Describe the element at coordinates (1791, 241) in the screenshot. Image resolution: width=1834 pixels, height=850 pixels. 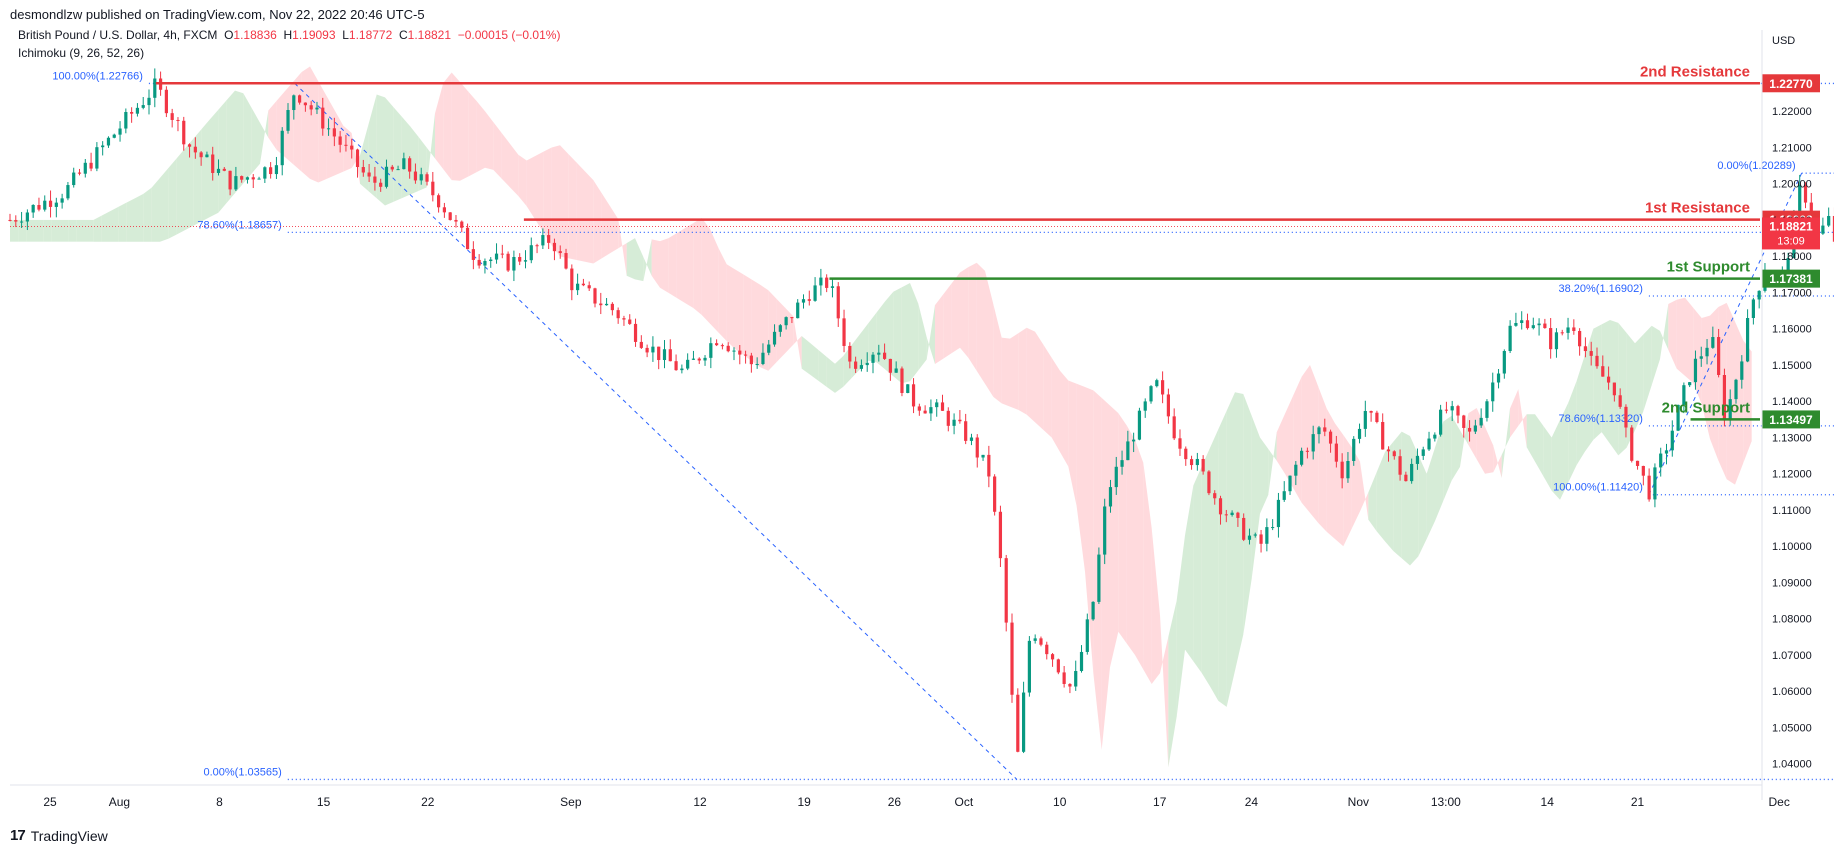
I see `countdown-label: 13:09` at that location.